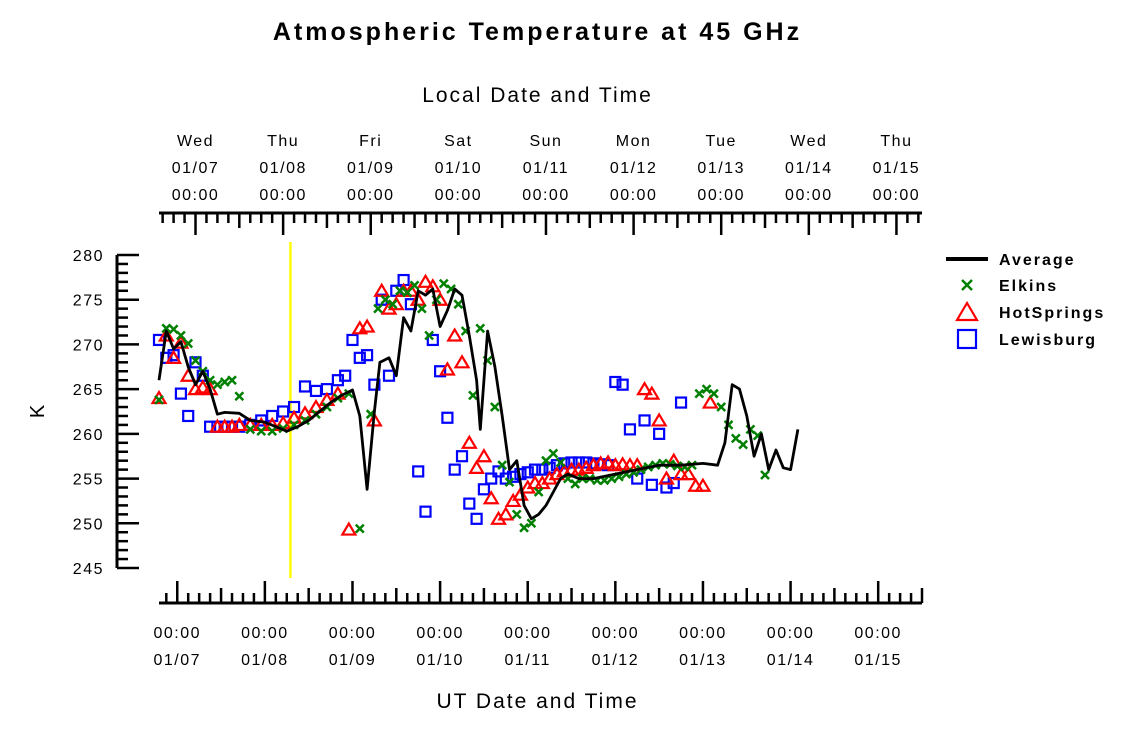  What do you see at coordinates (537, 32) in the screenshot?
I see `chart-title: Atmospheric Temperature at 45 GHz` at bounding box center [537, 32].